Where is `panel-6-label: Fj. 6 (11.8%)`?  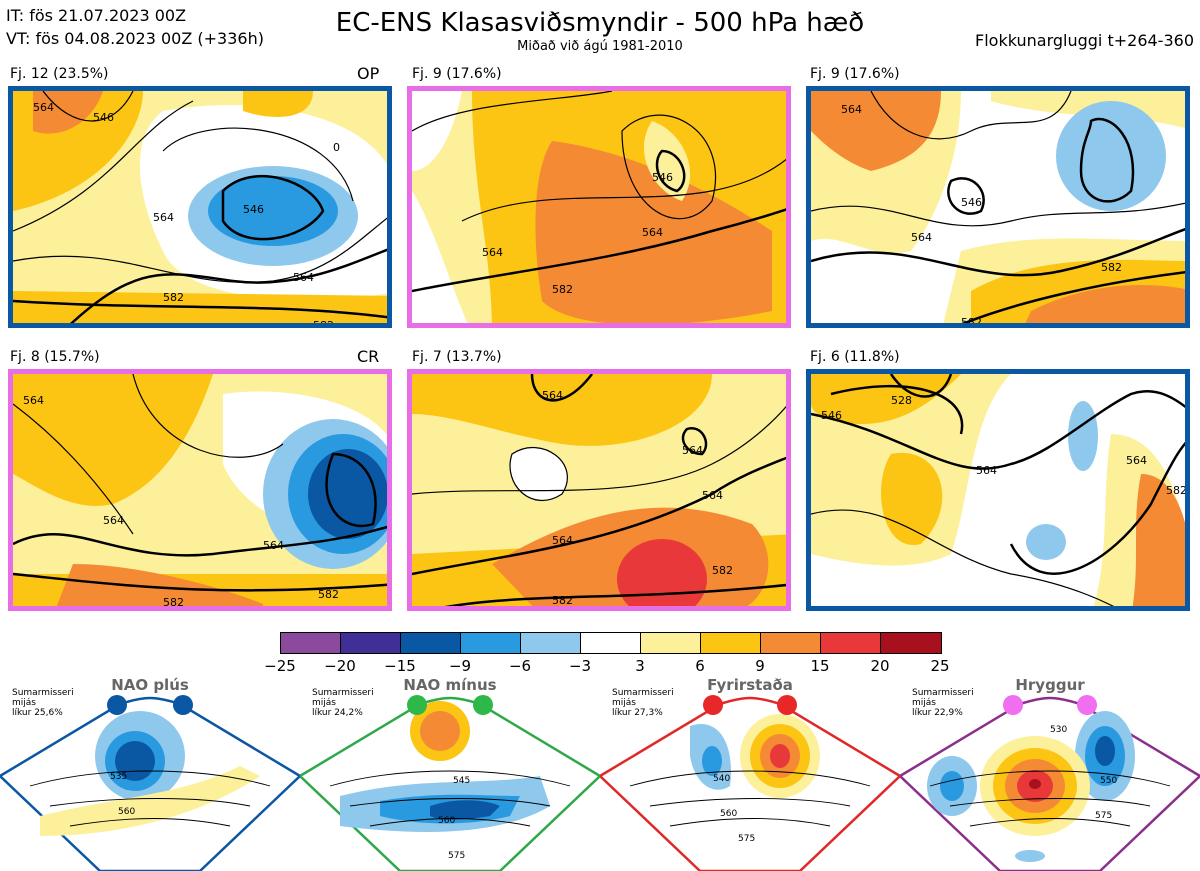
panel-6-label: Fj. 6 (11.8%) is located at coordinates (855, 357).